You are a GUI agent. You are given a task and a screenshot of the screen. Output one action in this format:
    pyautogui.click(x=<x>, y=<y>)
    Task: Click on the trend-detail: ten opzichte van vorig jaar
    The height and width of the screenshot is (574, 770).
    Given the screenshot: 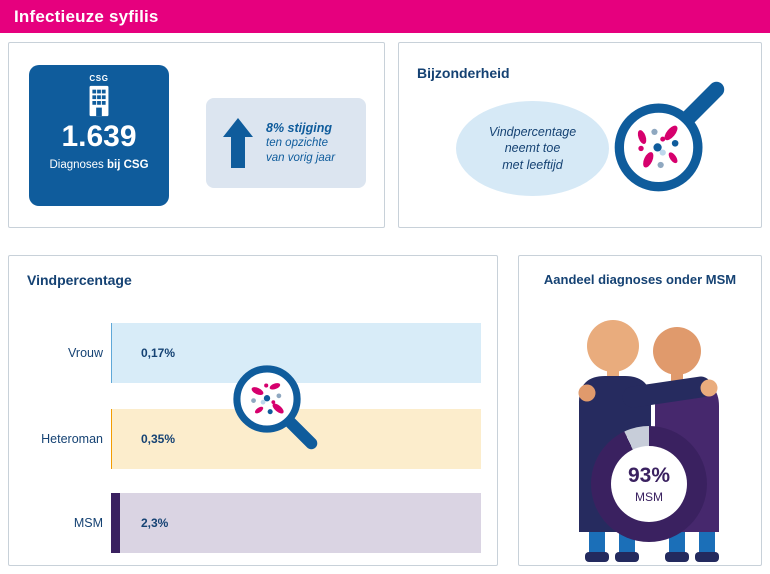 What is the action you would take?
    pyautogui.click(x=300, y=151)
    